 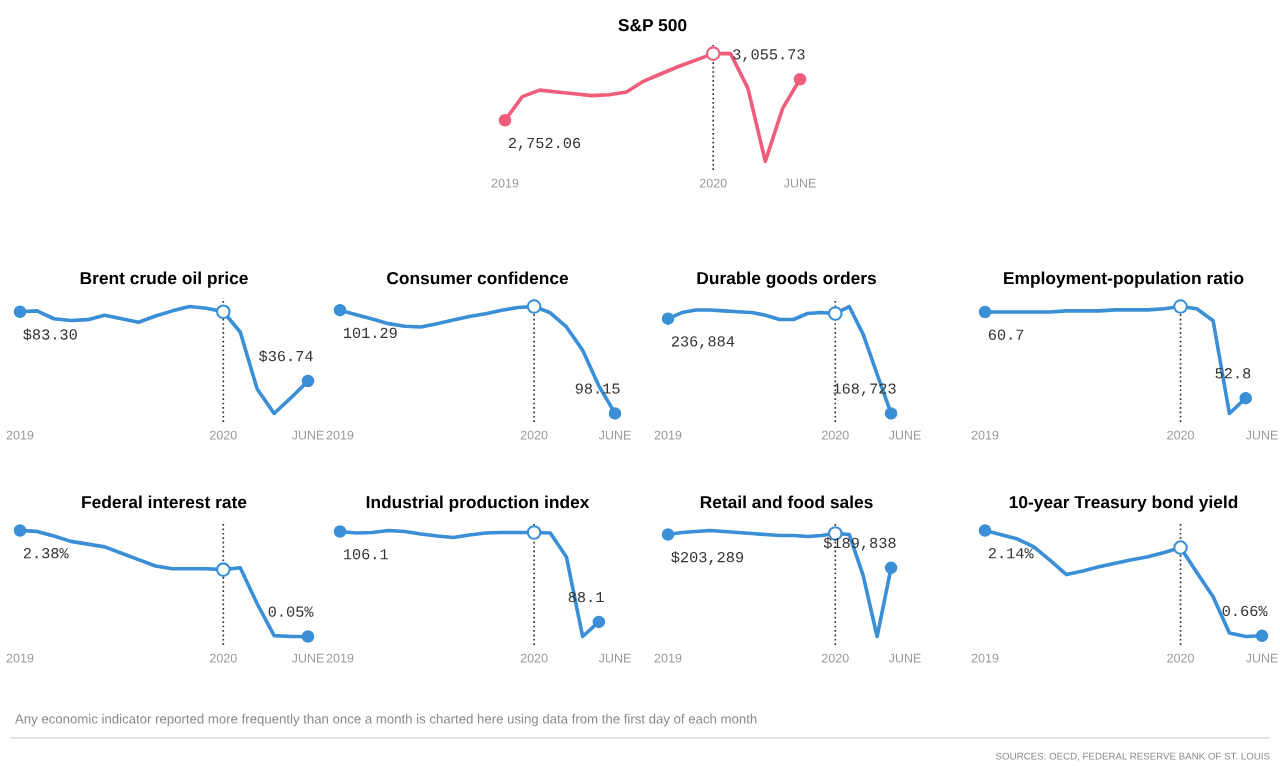 I want to click on chart-title: Consumer confidence, so click(x=478, y=278).